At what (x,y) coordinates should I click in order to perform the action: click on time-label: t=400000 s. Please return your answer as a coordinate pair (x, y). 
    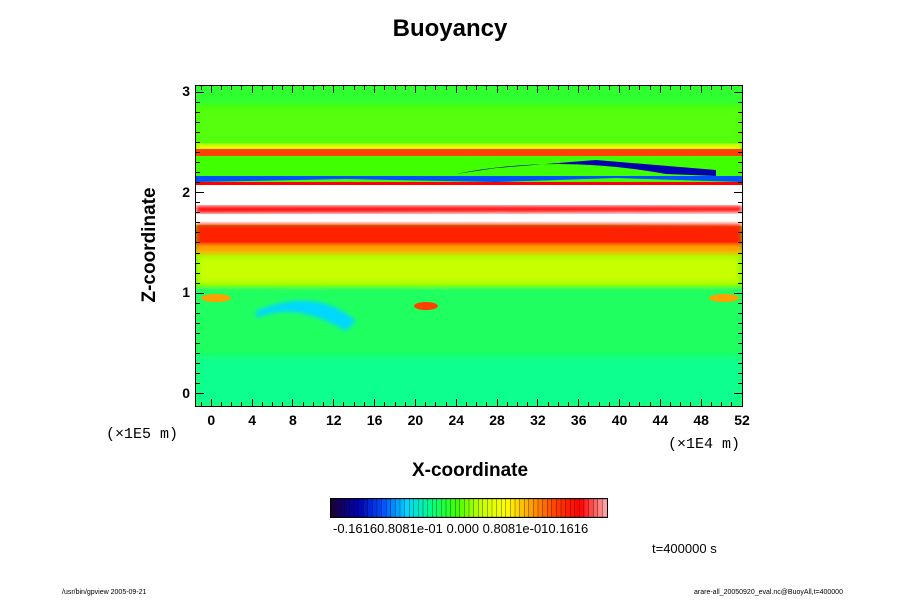
    Looking at the image, I should click on (684, 548).